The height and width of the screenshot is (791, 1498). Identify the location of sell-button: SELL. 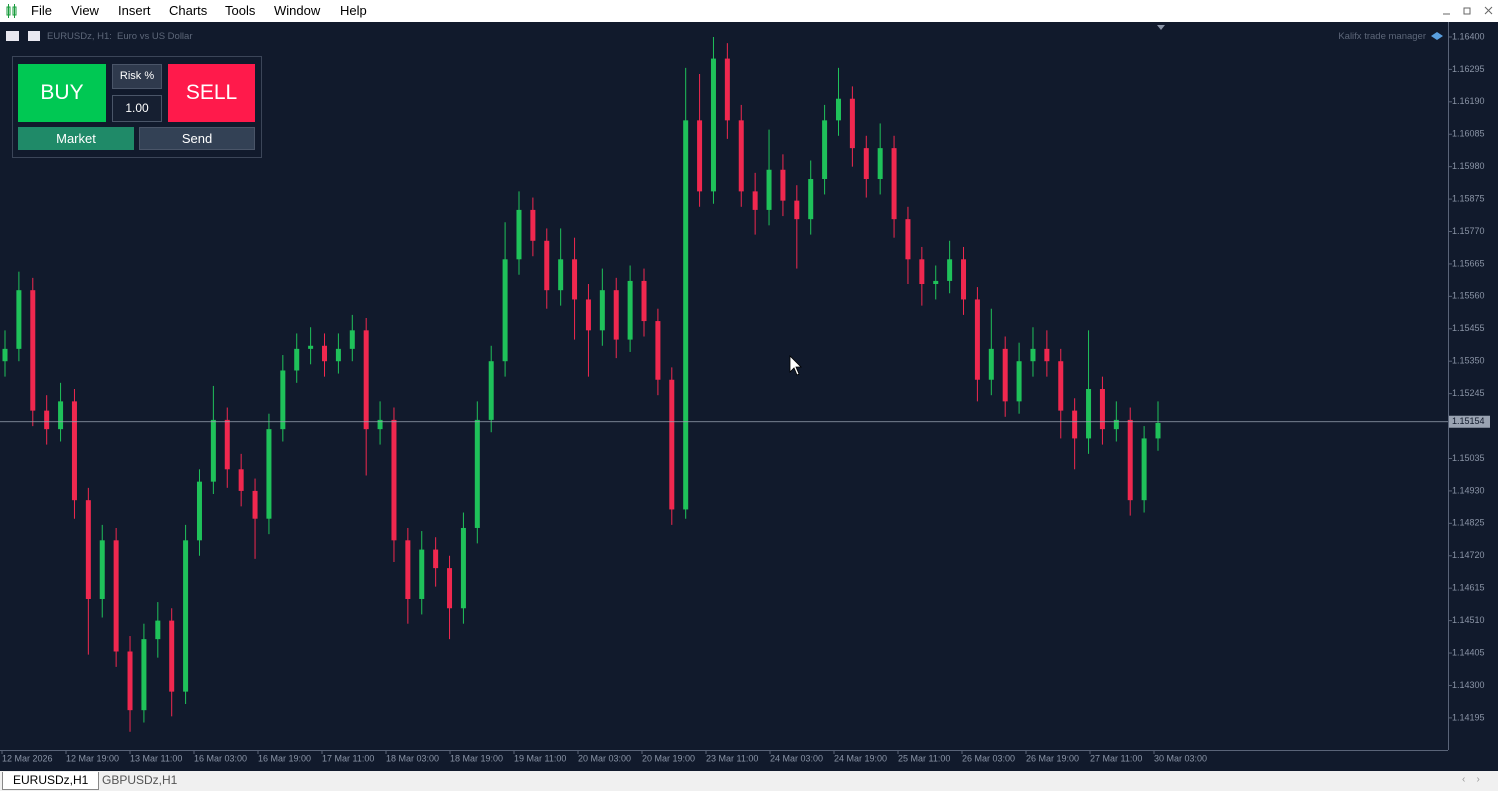
(211, 93).